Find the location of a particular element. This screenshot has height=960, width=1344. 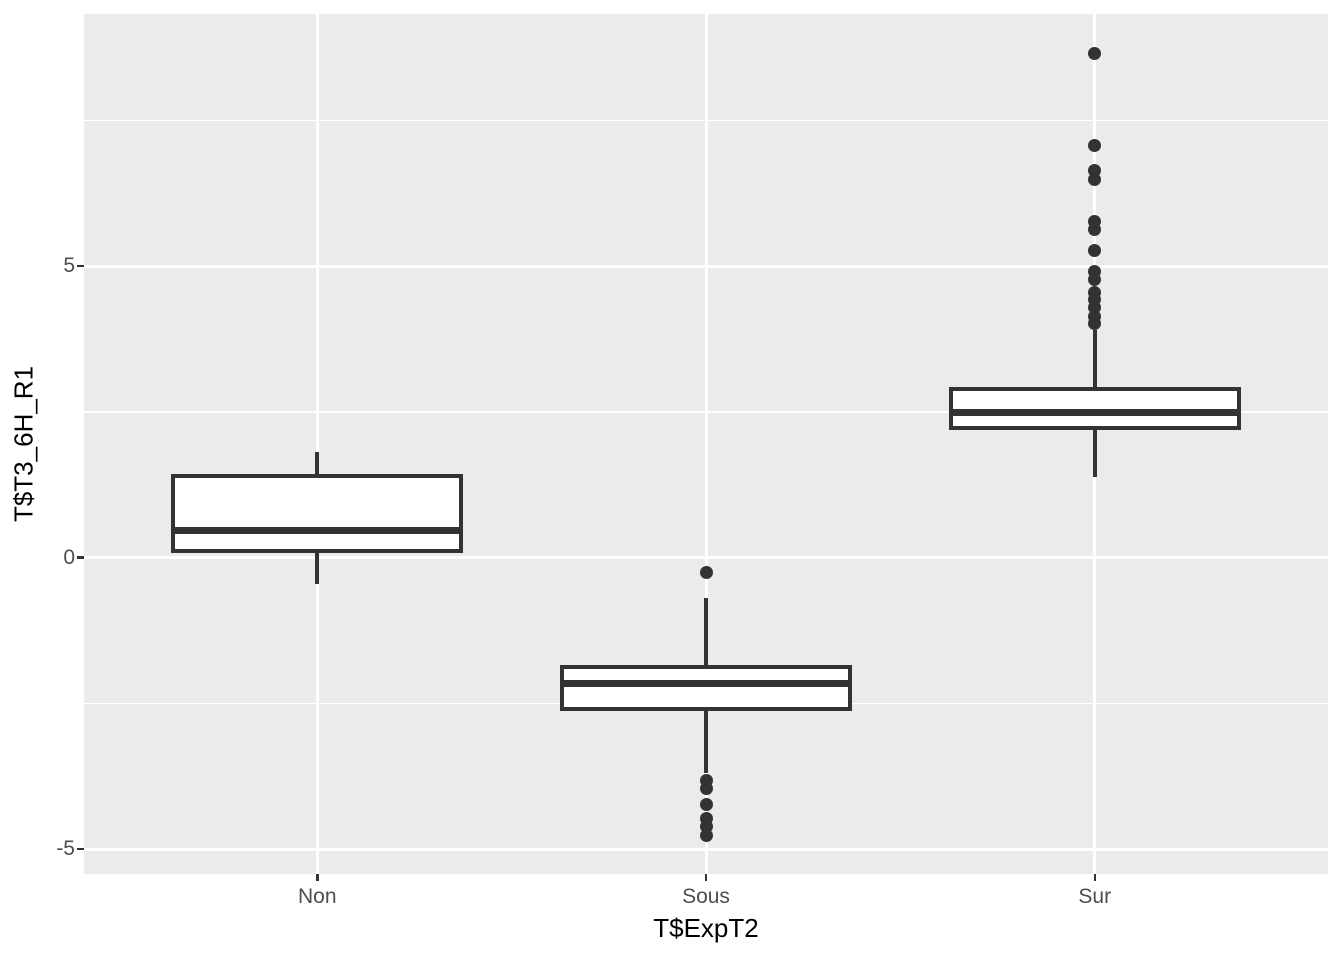

x-tick-label: Non is located at coordinates (317, 896).